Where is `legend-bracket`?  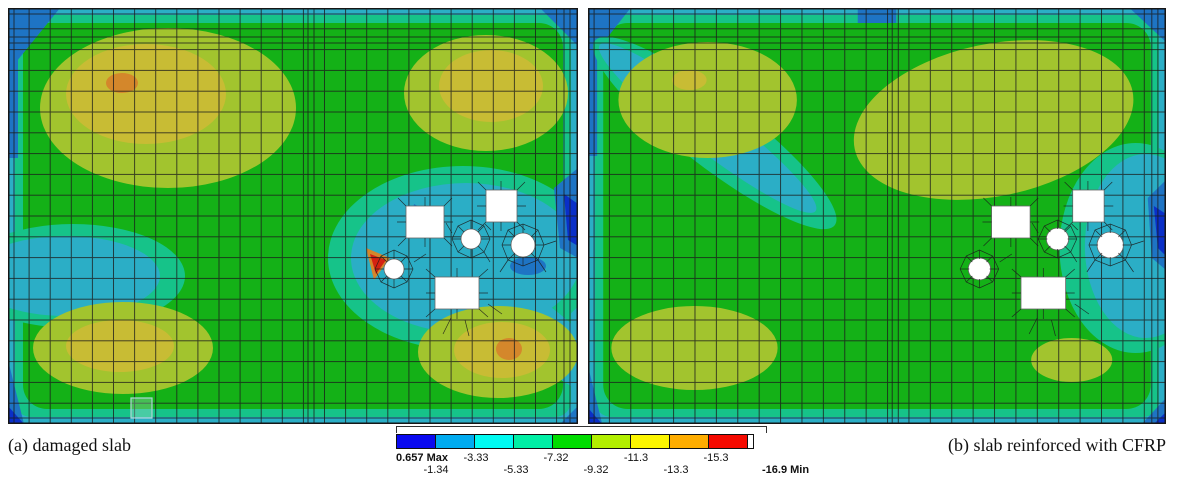
legend-bracket is located at coordinates (581, 429).